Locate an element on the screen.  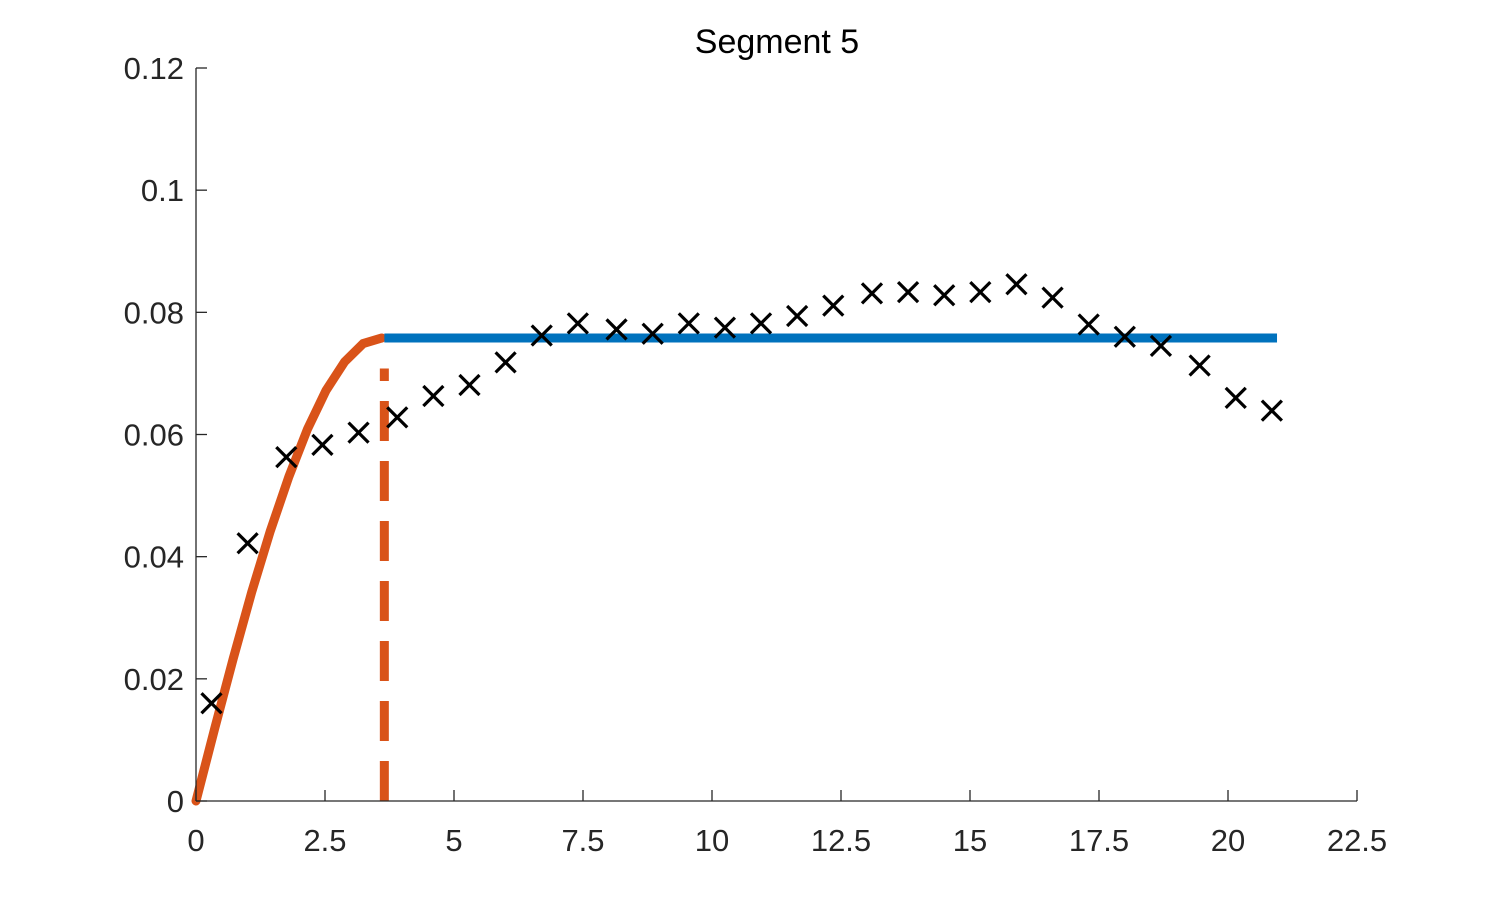
x-tick-label: 22.5 is located at coordinates (1357, 840).